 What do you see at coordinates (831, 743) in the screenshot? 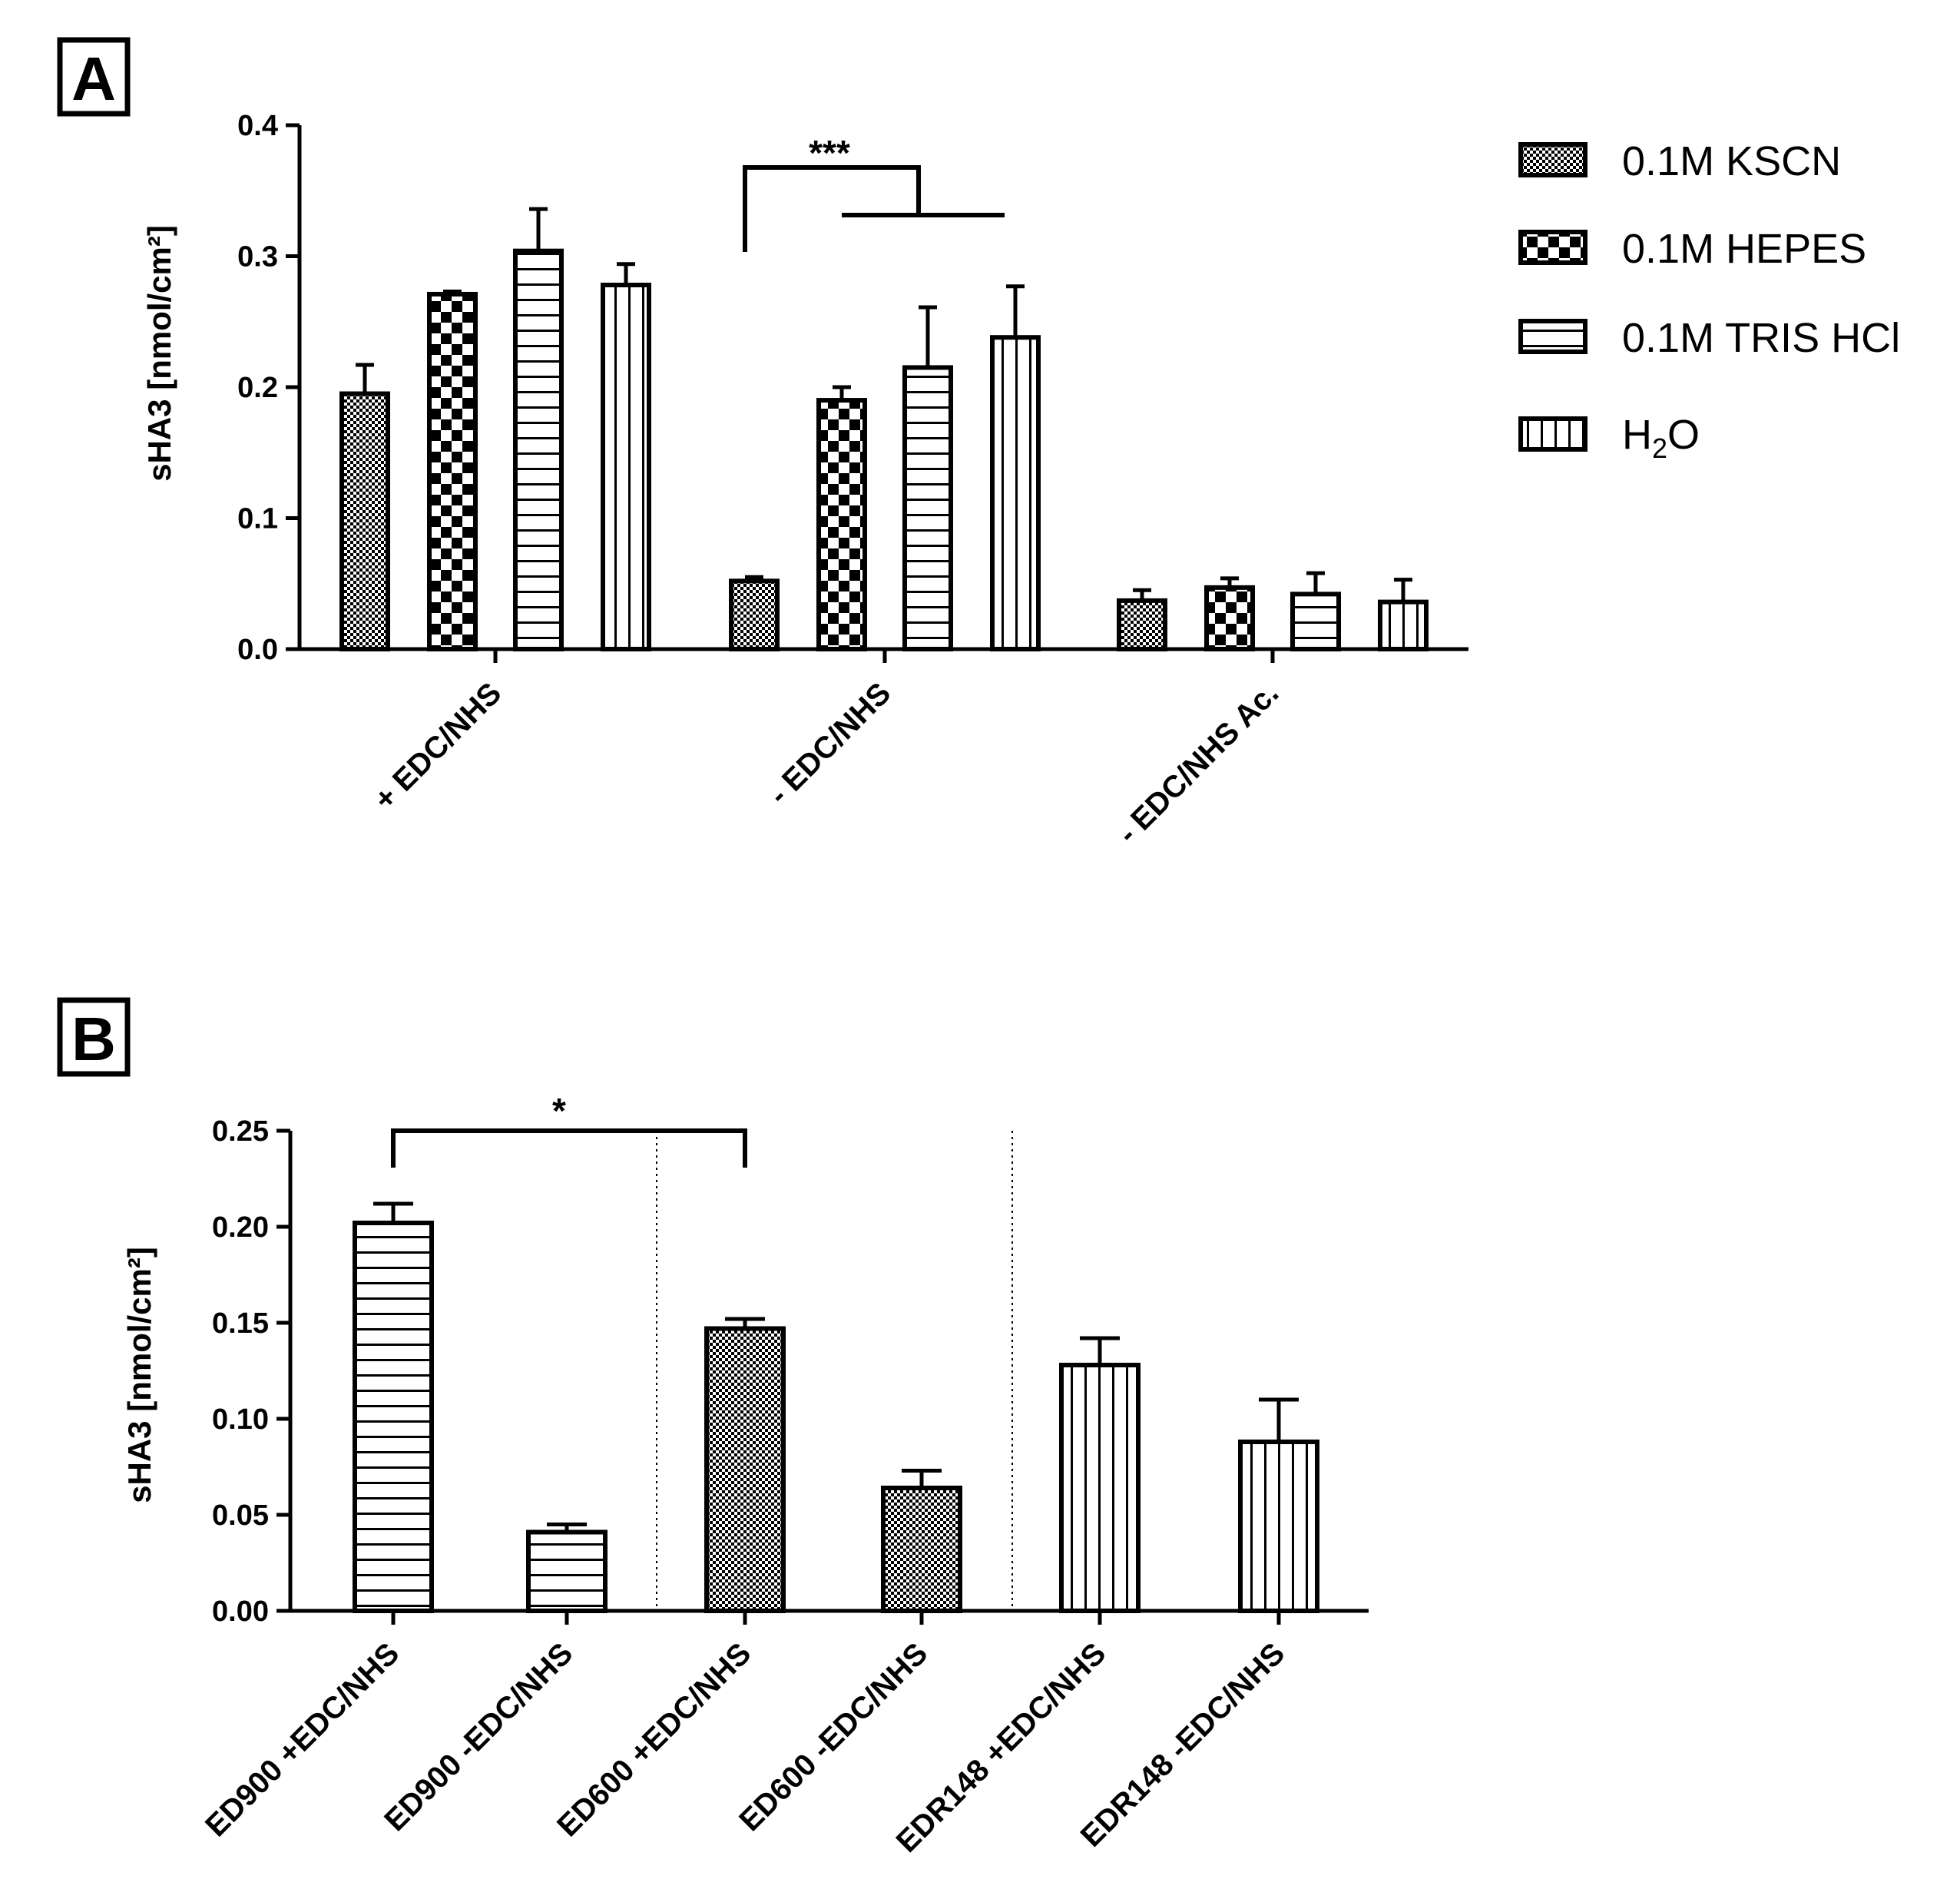
I see `panel-a-category-label-edc-nhs: - EDC/NHS` at bounding box center [831, 743].